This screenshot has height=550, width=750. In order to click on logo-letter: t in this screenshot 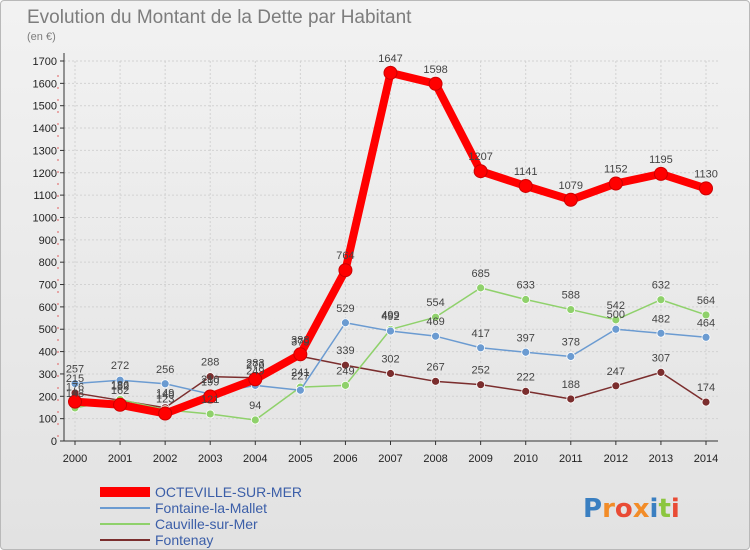, I will do `click(664, 509)`.